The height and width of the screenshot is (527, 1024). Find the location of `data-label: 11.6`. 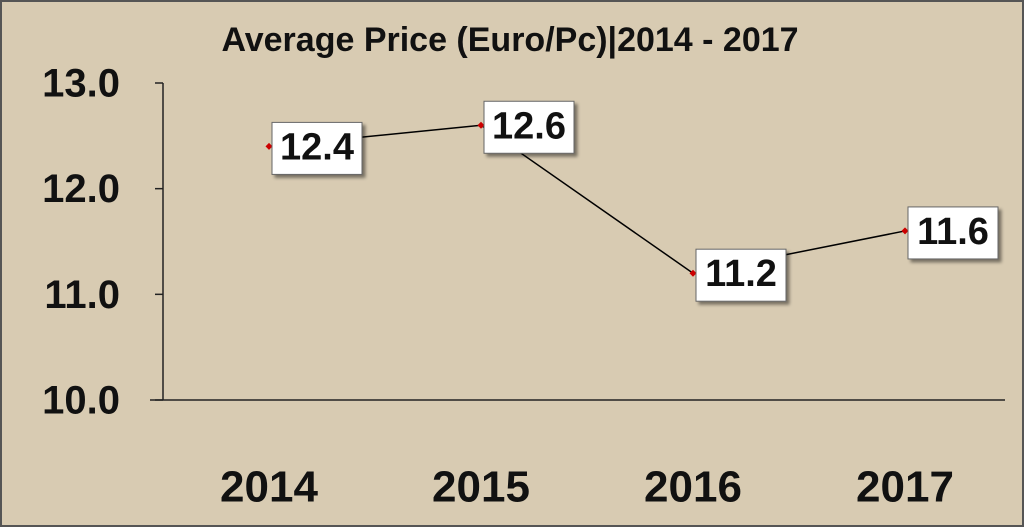

data-label: 11.6 is located at coordinates (953, 232).